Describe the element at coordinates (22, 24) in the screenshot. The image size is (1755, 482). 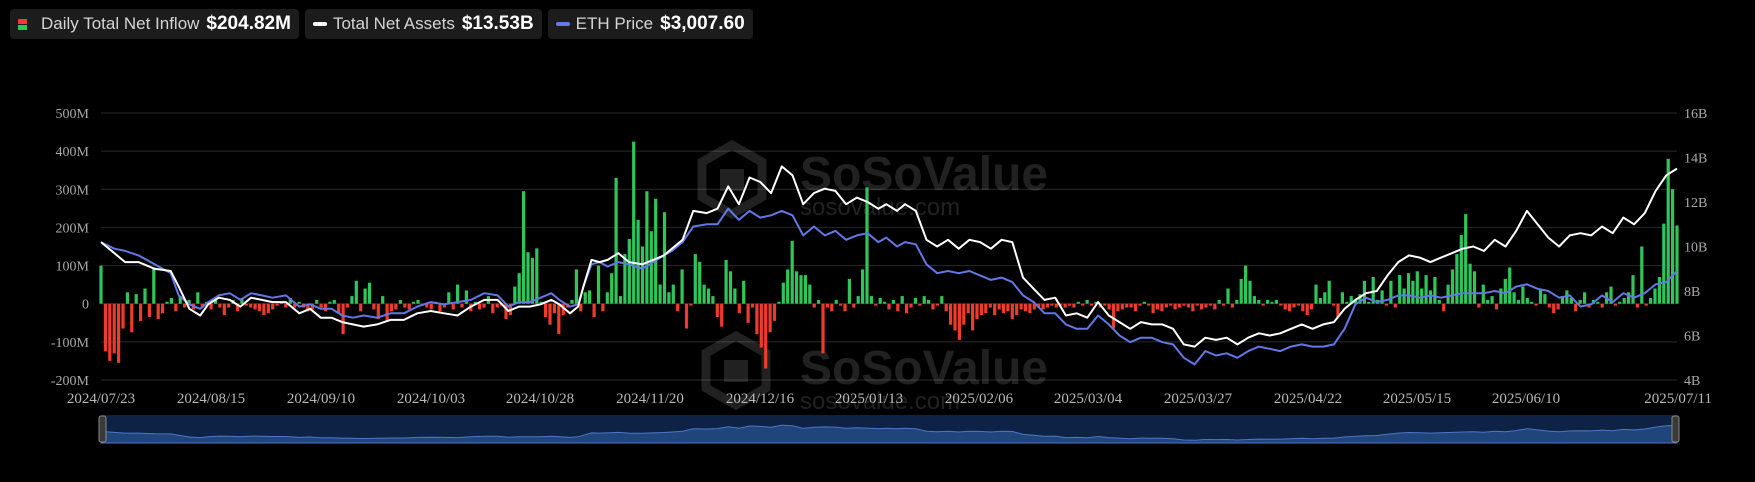
I see `bar-swatch-icon` at that location.